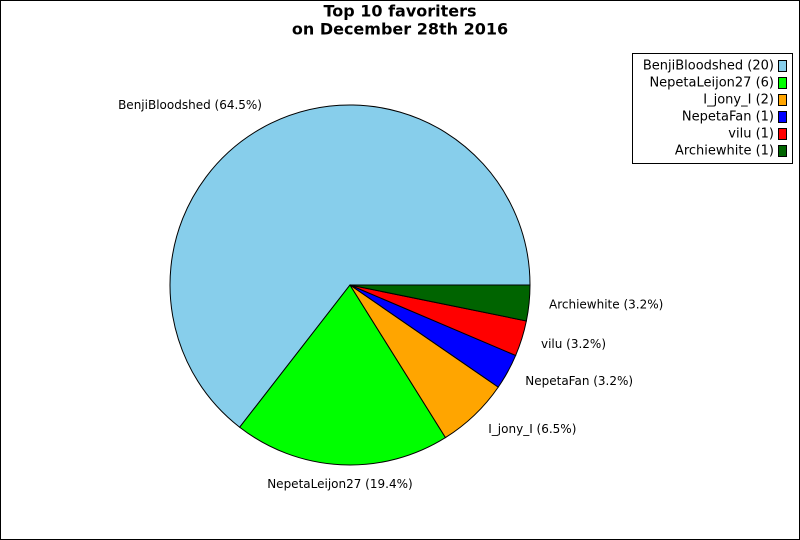 This screenshot has width=800, height=540. What do you see at coordinates (532, 429) in the screenshot?
I see `slice-label: I_jony_I (6.5%)` at bounding box center [532, 429].